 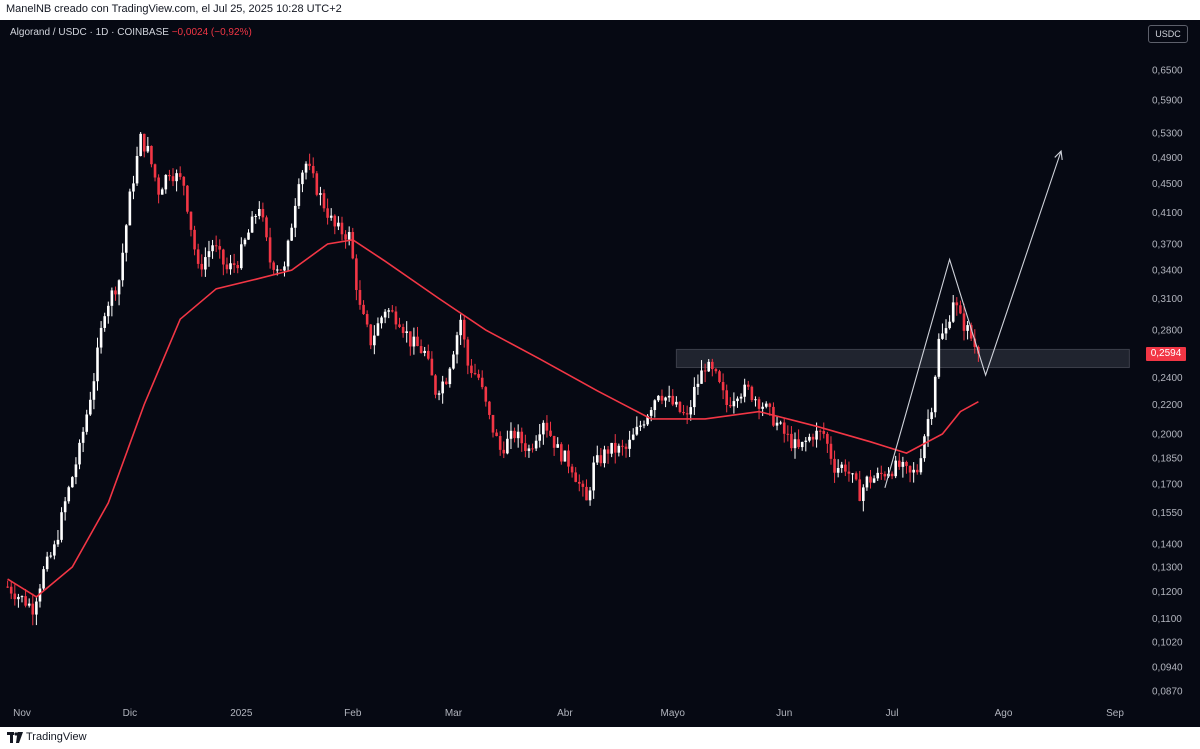 What do you see at coordinates (1167, 459) in the screenshot?
I see `y-tick-label: 0,1850` at bounding box center [1167, 459].